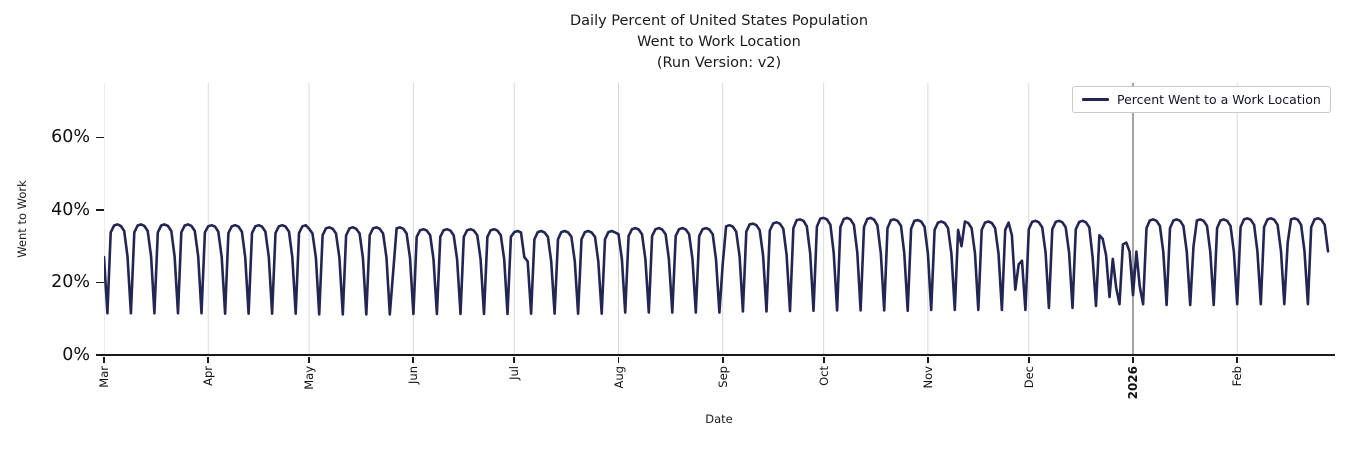 This screenshot has height=450, width=1350. What do you see at coordinates (70, 209) in the screenshot?
I see `y-tick-label: 40%` at bounding box center [70, 209].